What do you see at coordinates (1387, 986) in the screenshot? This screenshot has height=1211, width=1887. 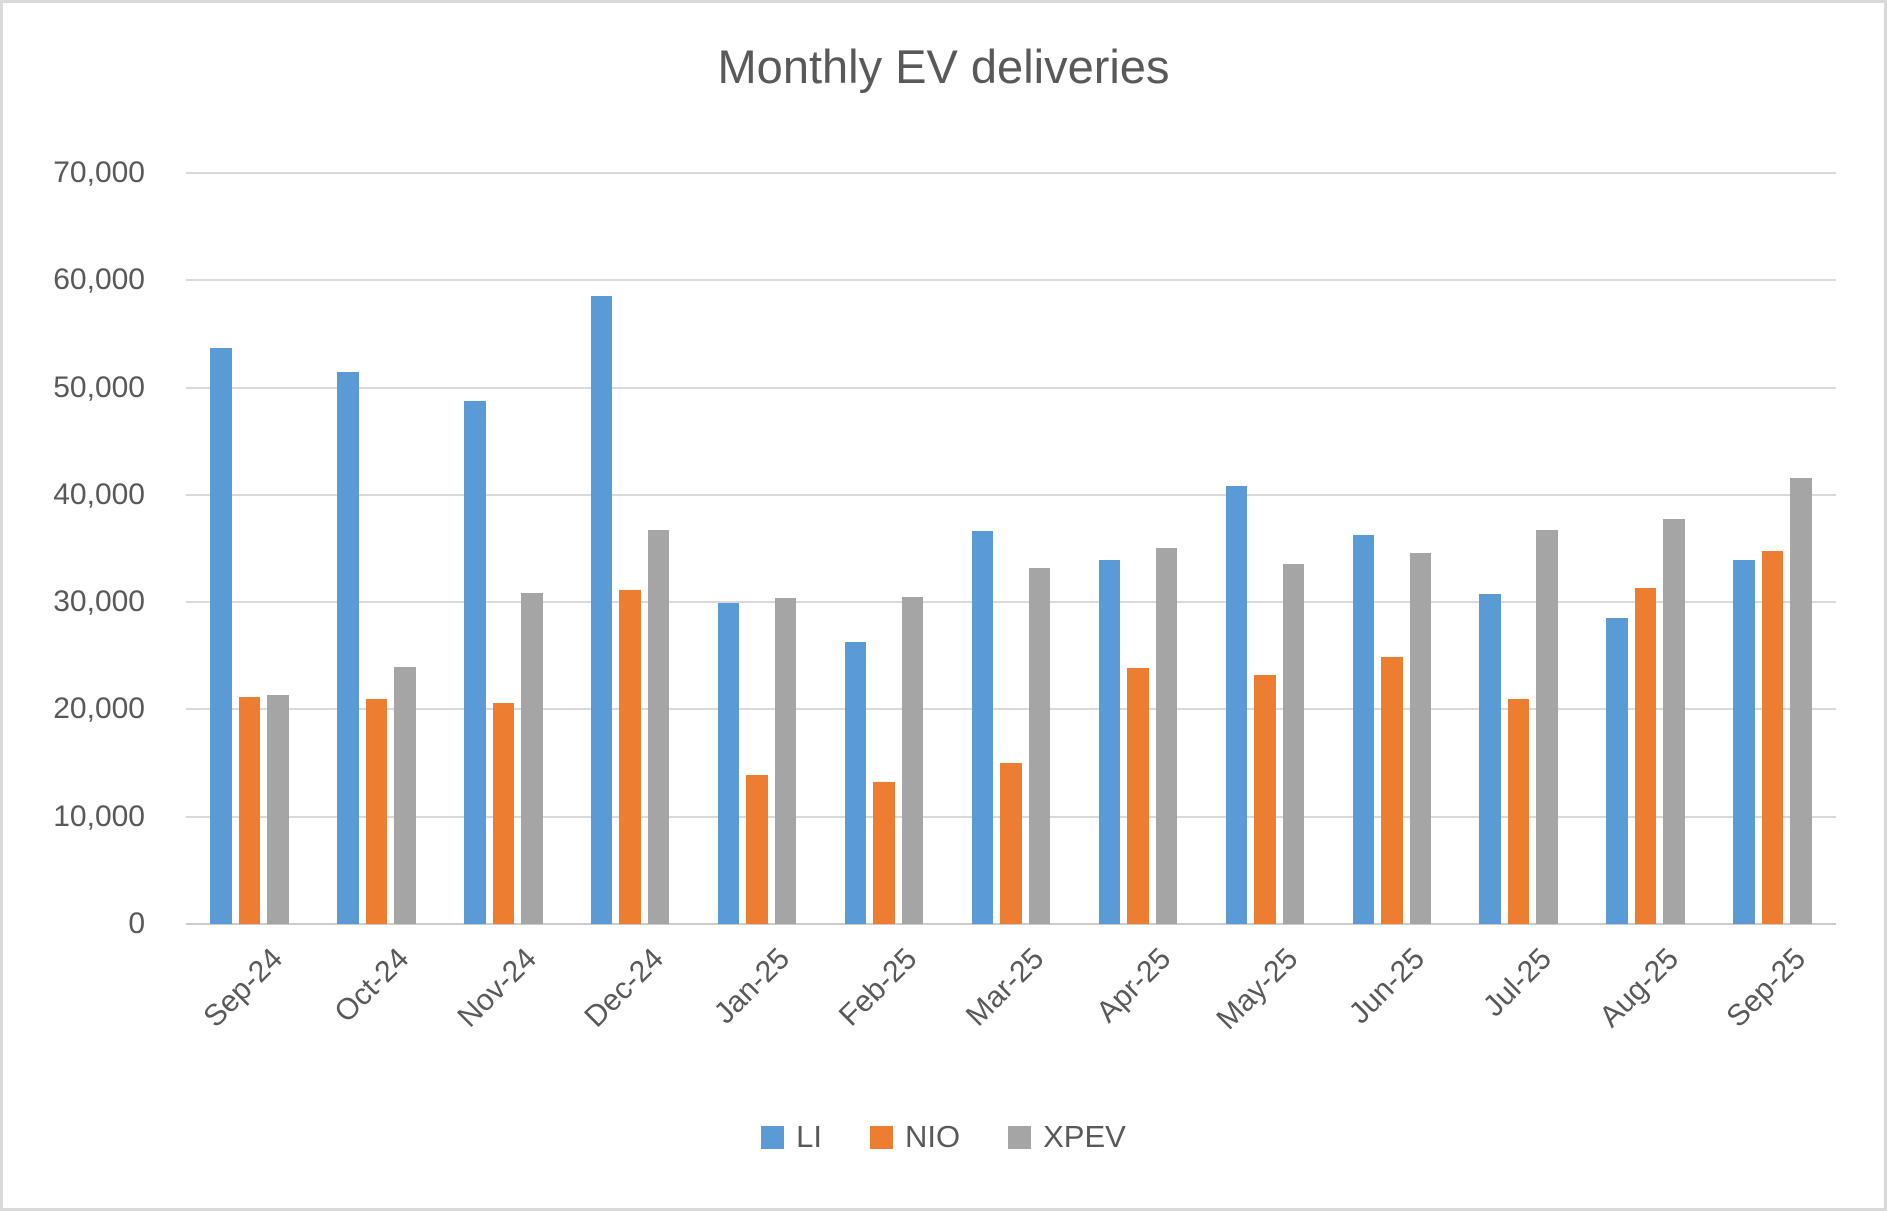 I see `x-axis-label-jun-25: Jun-25` at bounding box center [1387, 986].